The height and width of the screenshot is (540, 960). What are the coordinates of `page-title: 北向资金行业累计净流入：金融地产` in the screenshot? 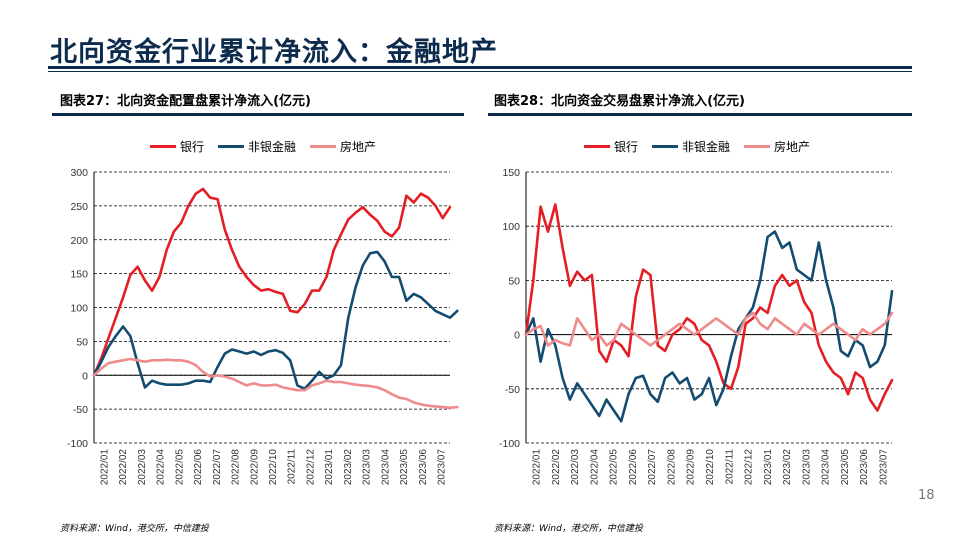 It's located at (274, 52).